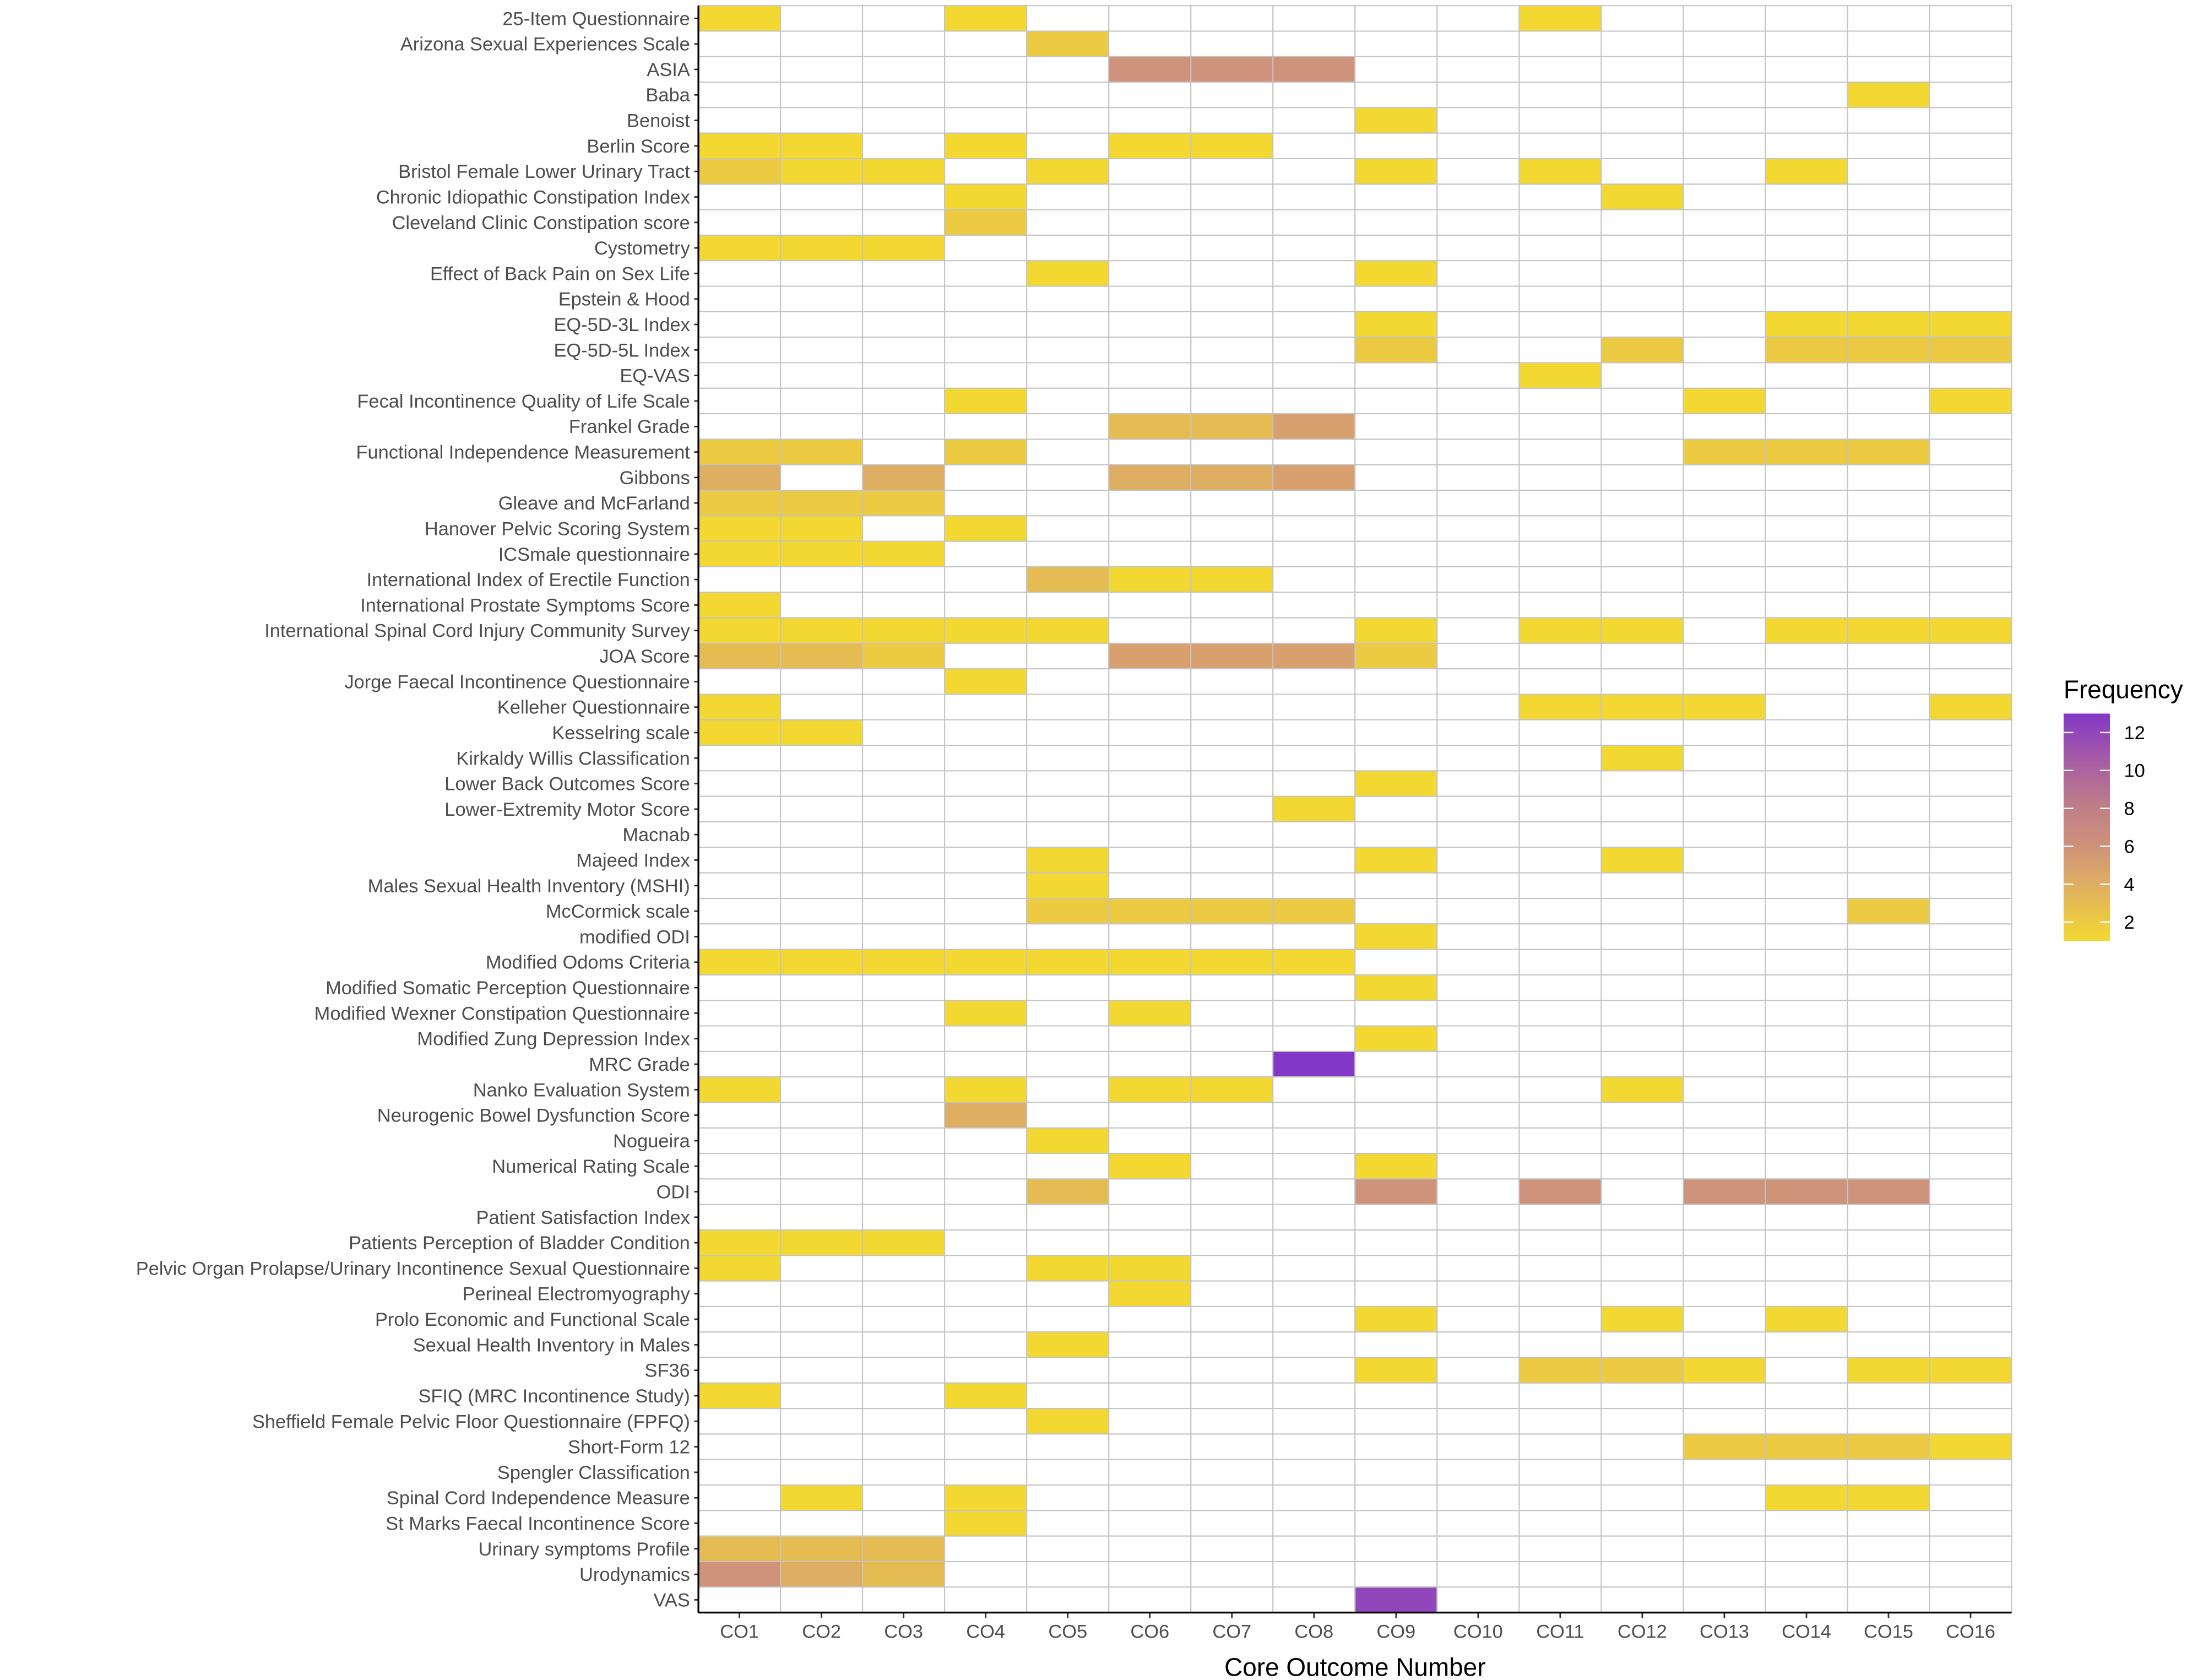 The width and height of the screenshot is (2203, 1680). I want to click on y-tick-label: Majeed Index, so click(633, 861).